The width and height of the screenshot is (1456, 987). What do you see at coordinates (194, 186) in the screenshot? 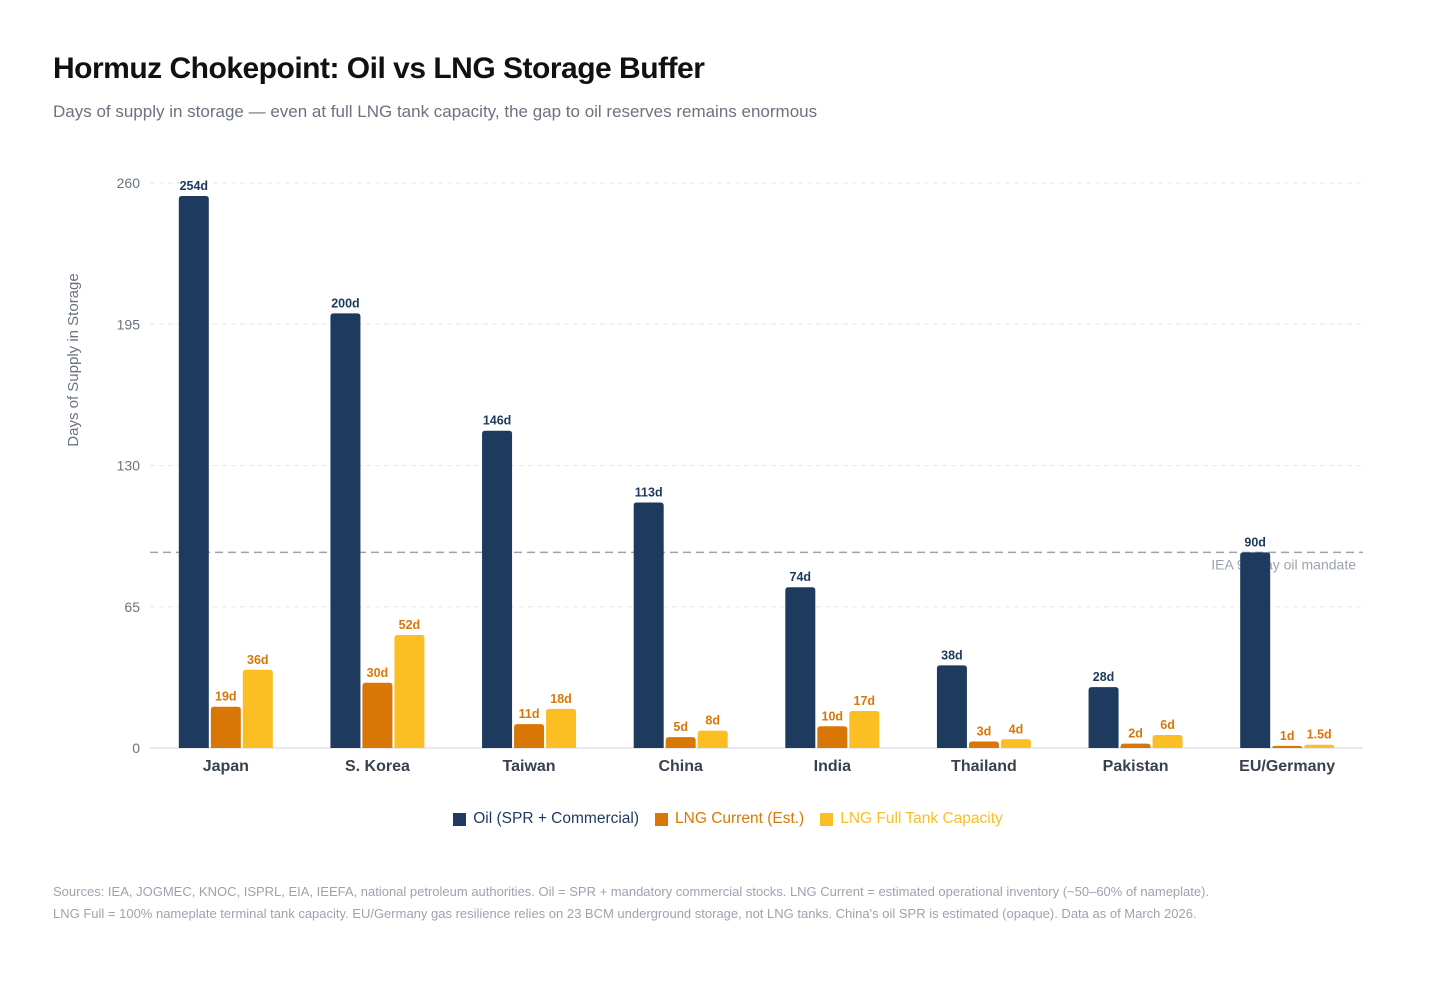
I see `bar-value-label: 254d` at bounding box center [194, 186].